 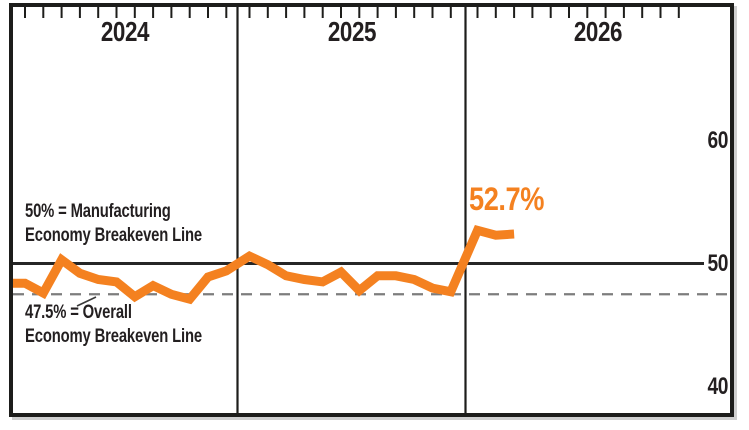 What do you see at coordinates (598, 31) in the screenshot?
I see `year-label-2026: 2026` at bounding box center [598, 31].